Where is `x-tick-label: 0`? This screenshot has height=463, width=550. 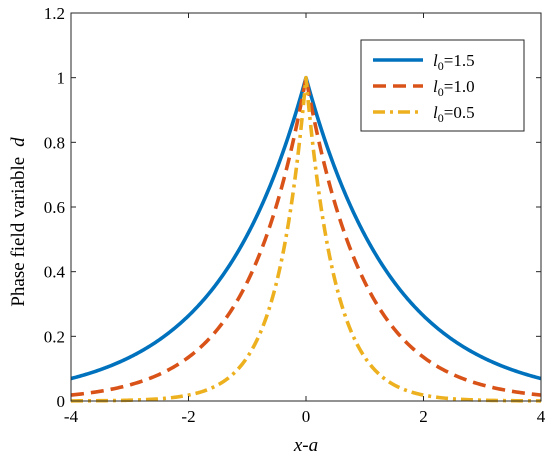
x-tick-label: 0 is located at coordinates (306, 416).